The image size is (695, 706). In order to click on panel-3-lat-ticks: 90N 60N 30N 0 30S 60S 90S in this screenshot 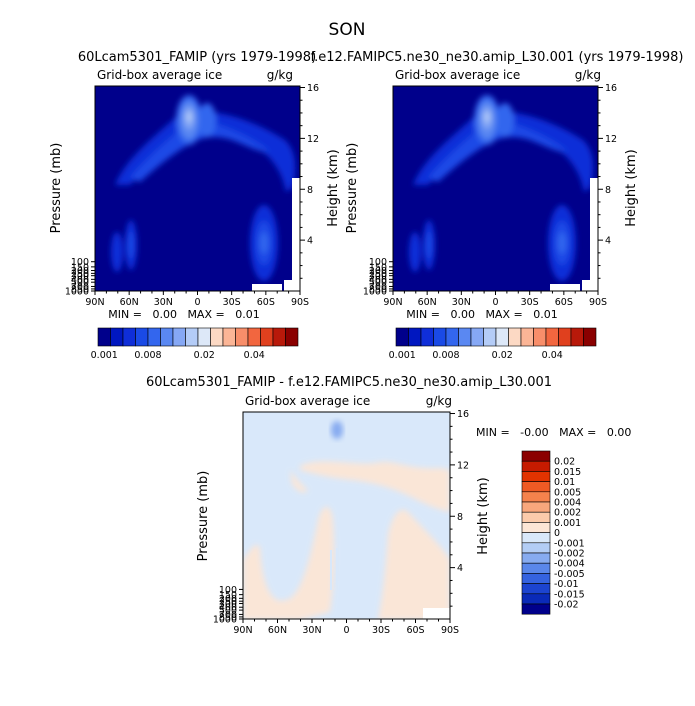, I will do `click(346, 627)`.